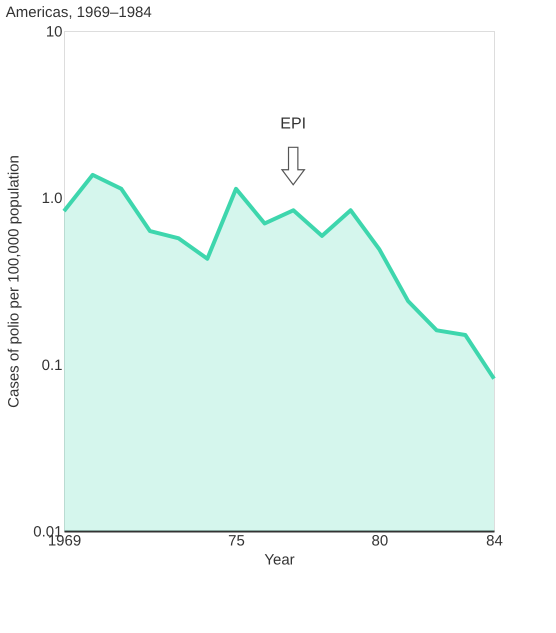  I want to click on annotation: EPI, so click(293, 124).